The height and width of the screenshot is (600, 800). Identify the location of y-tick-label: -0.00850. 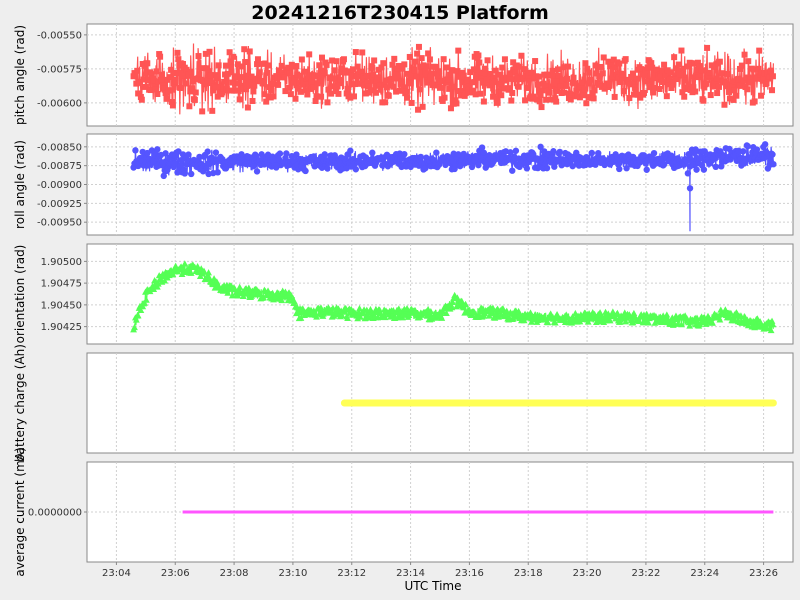
(59, 147).